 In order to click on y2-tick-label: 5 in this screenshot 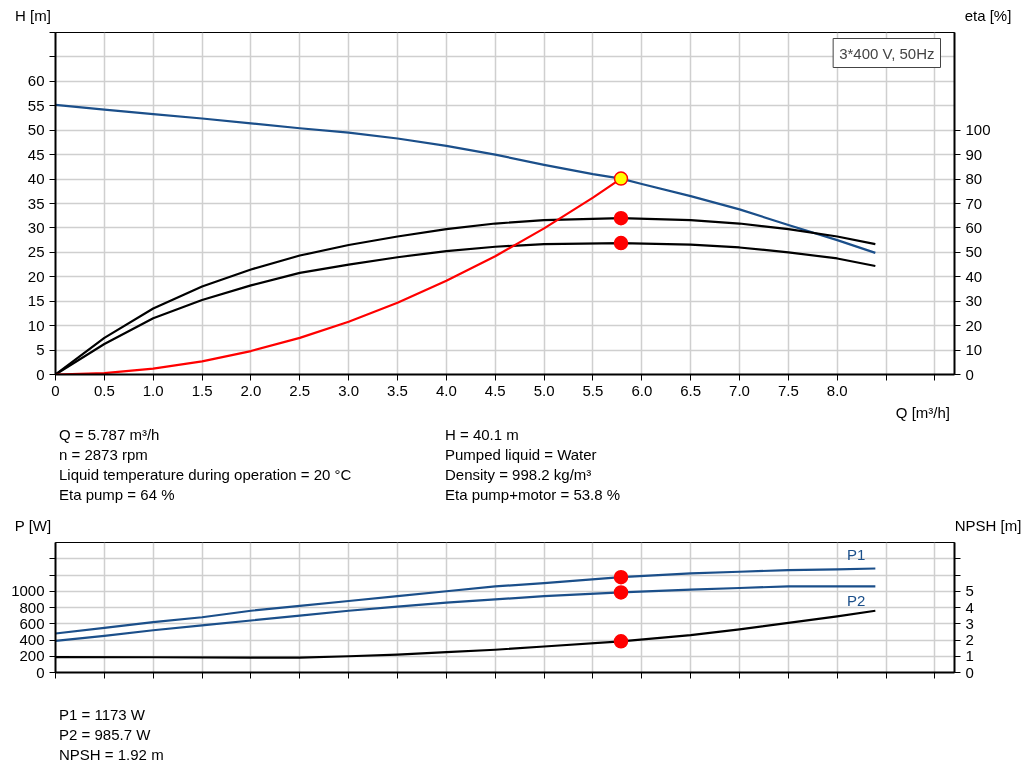, I will do `click(969, 591)`.